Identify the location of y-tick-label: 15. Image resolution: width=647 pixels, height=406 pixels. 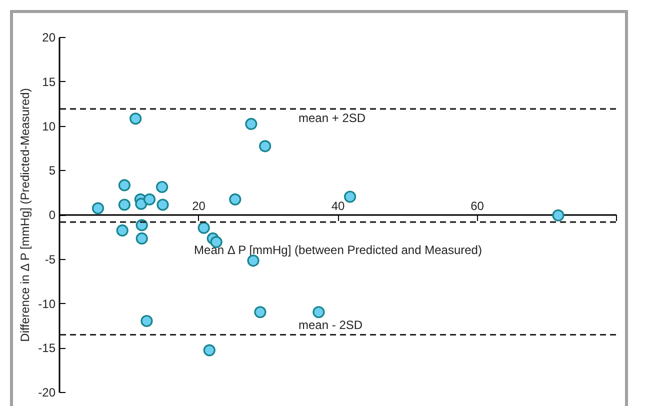
(49, 81).